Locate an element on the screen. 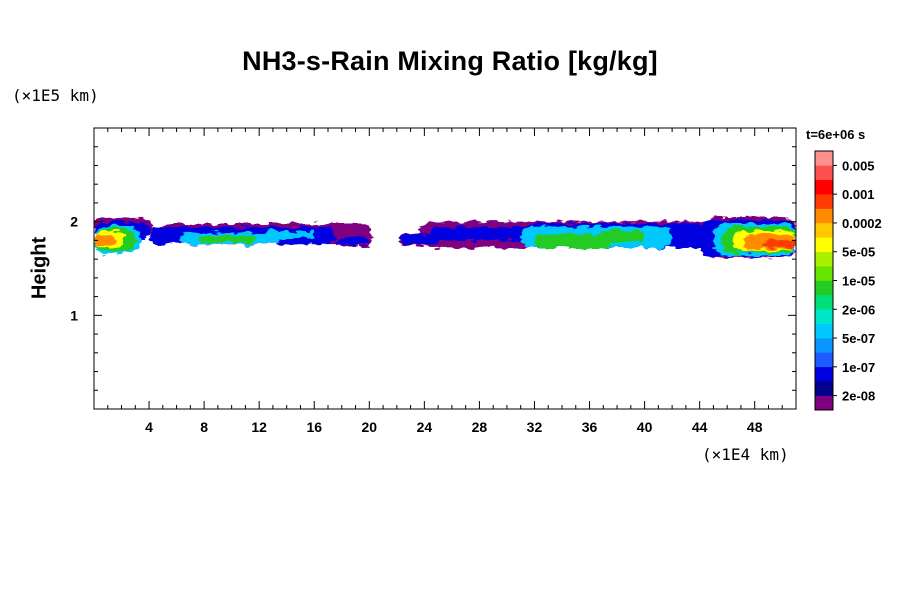 The height and width of the screenshot is (600, 900). colorbar-label: 0.0002 is located at coordinates (862, 223).